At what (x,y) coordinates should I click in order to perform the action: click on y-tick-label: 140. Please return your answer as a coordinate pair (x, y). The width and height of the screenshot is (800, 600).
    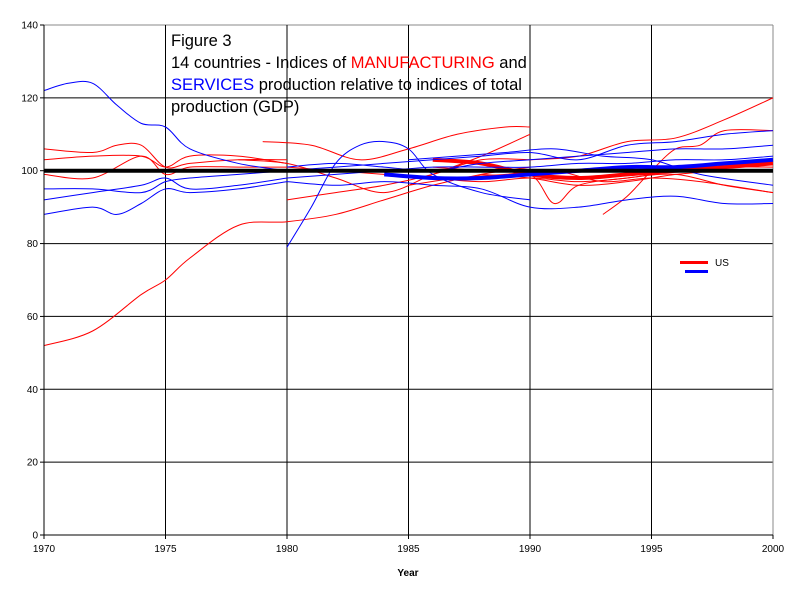
    Looking at the image, I should click on (29, 26).